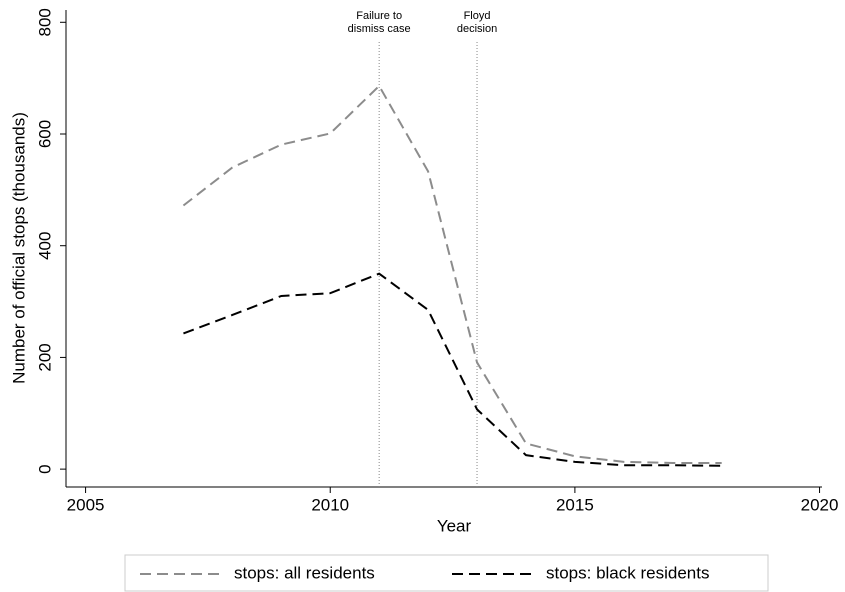 The width and height of the screenshot is (845, 592). What do you see at coordinates (44, 357) in the screenshot?
I see `y-tick-label: 200` at bounding box center [44, 357].